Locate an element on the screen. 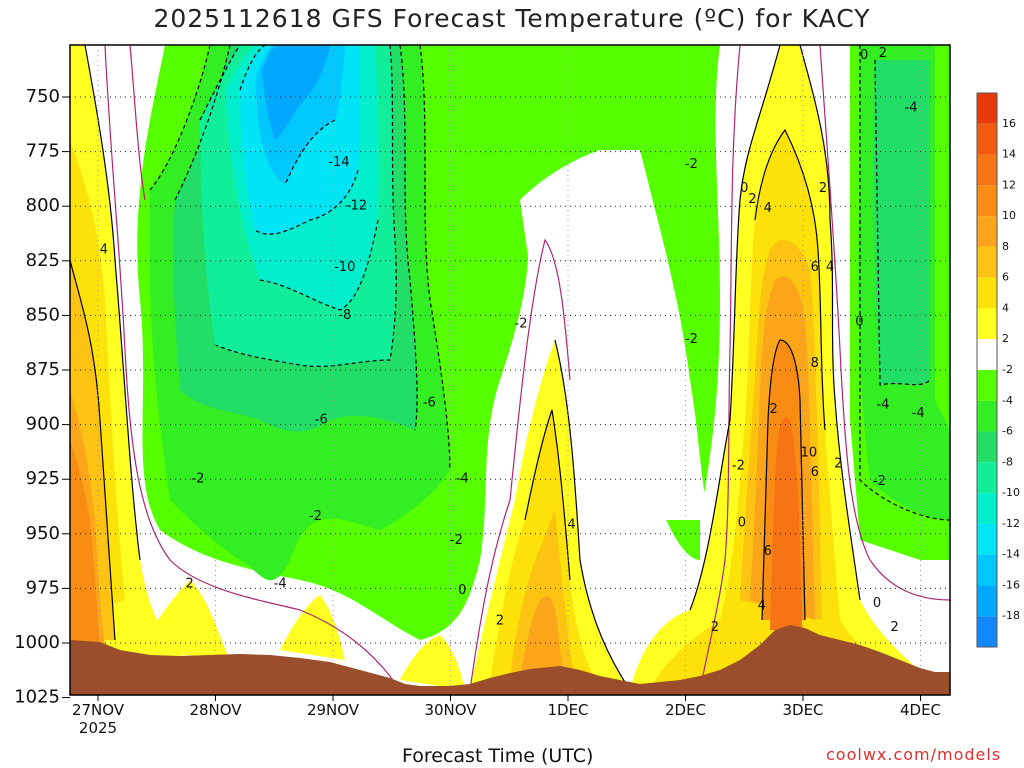 The image size is (1024, 768). y-tick-label: 1025 is located at coordinates (37, 697).